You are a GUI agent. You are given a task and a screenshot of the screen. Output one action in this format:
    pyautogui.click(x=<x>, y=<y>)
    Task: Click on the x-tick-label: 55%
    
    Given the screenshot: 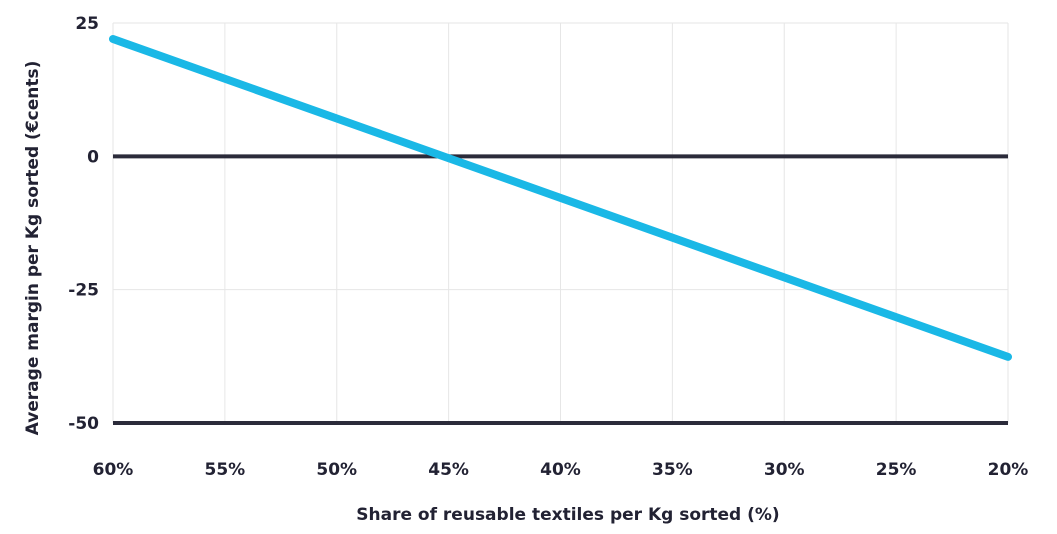 What is the action you would take?
    pyautogui.click(x=225, y=470)
    